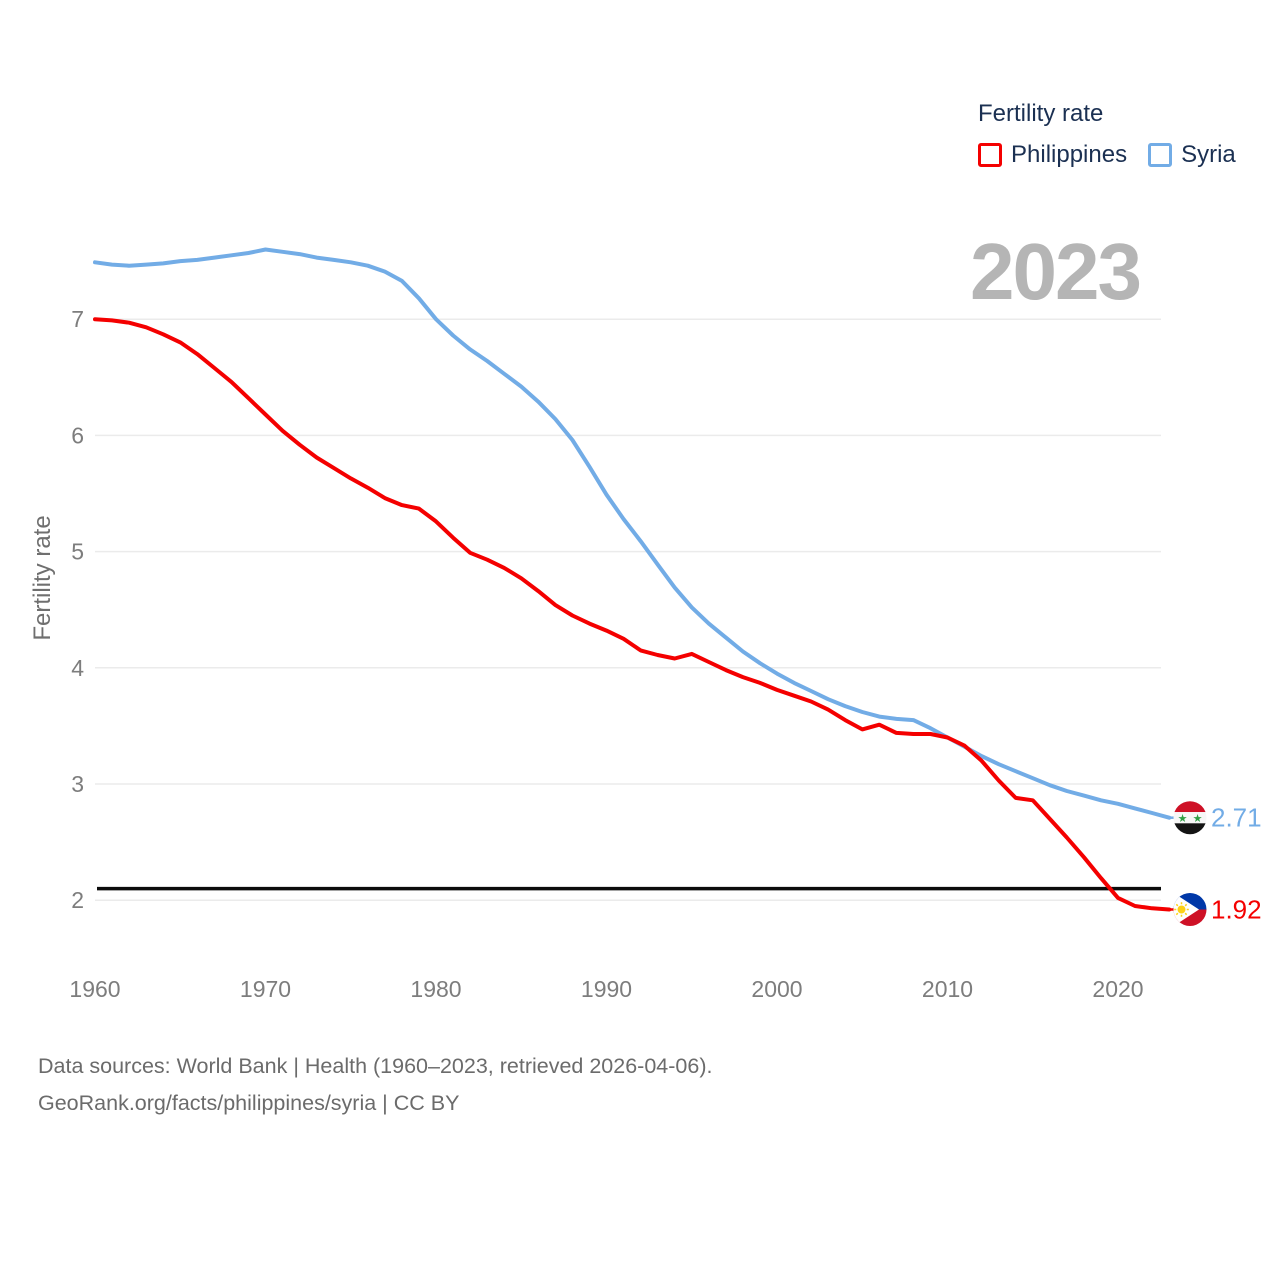 The image size is (1280, 1280). What do you see at coordinates (1236, 909) in the screenshot?
I see `philippines-end-value-label: 1.92` at bounding box center [1236, 909].